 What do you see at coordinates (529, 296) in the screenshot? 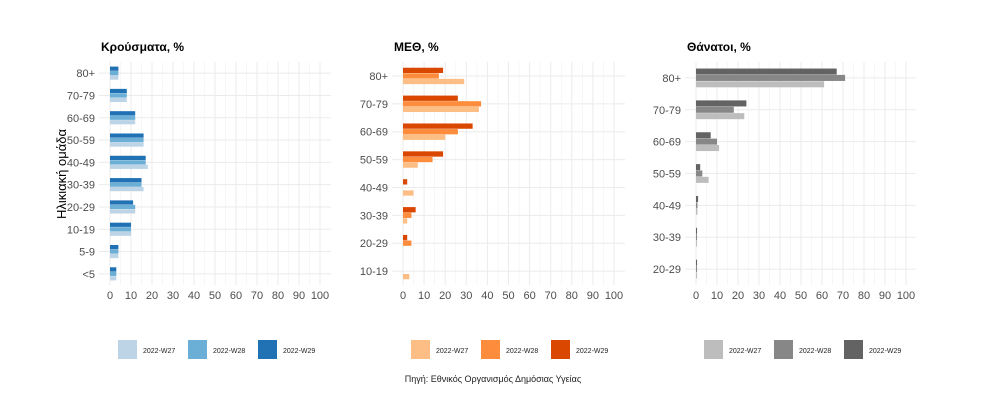
I see `x-tick-label: 60` at bounding box center [529, 296].